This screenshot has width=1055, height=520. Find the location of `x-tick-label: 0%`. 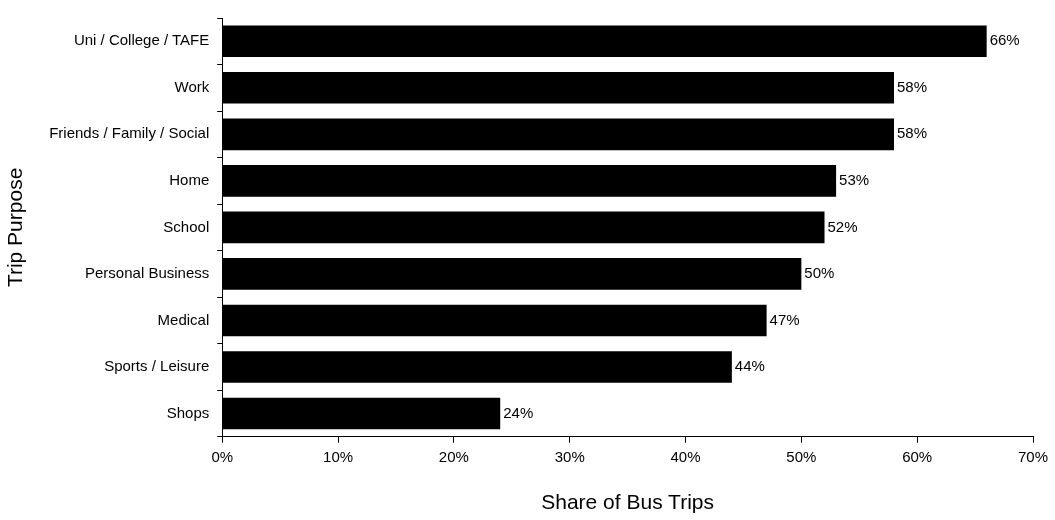

x-tick-label: 0% is located at coordinates (222, 456).